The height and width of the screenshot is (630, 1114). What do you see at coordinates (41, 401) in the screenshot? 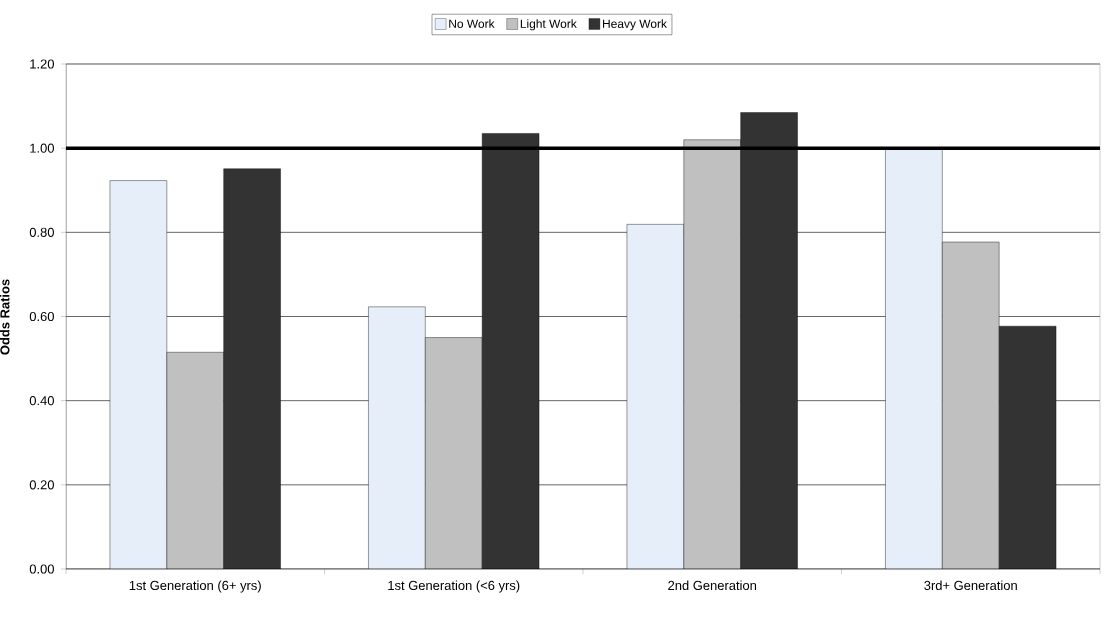
I see `y-tick-label: 0.40` at bounding box center [41, 401].